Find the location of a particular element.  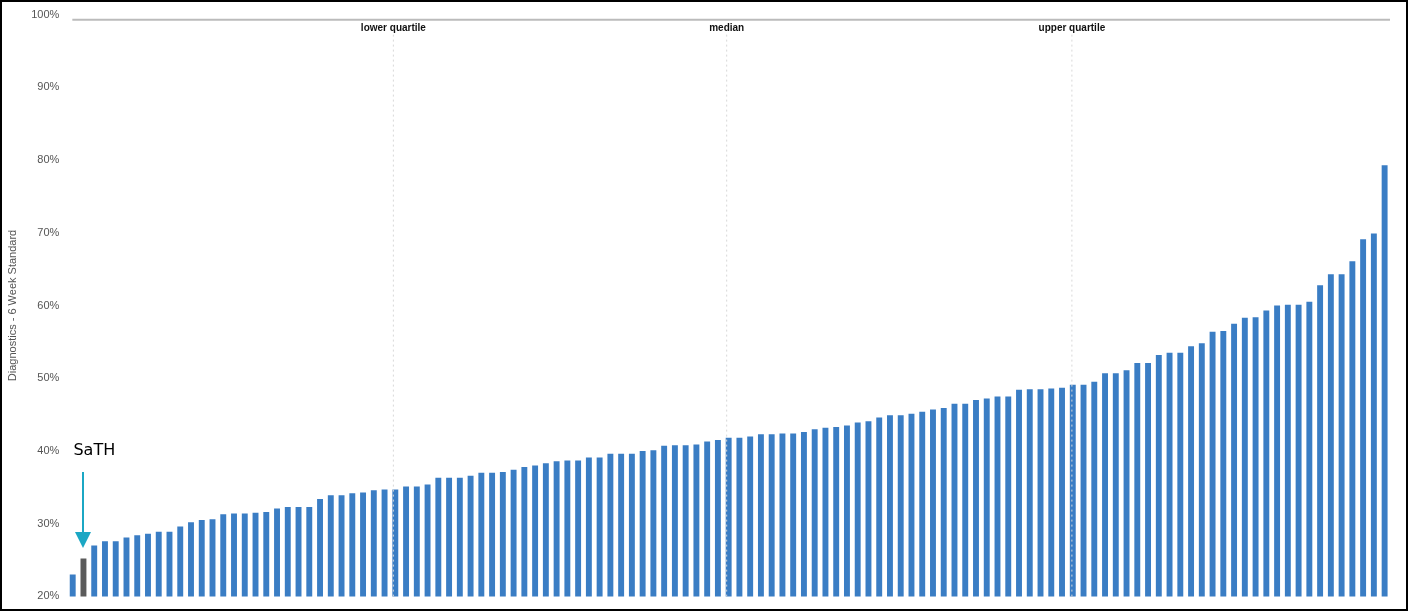

y-tick-label: 70% is located at coordinates (48, 231).